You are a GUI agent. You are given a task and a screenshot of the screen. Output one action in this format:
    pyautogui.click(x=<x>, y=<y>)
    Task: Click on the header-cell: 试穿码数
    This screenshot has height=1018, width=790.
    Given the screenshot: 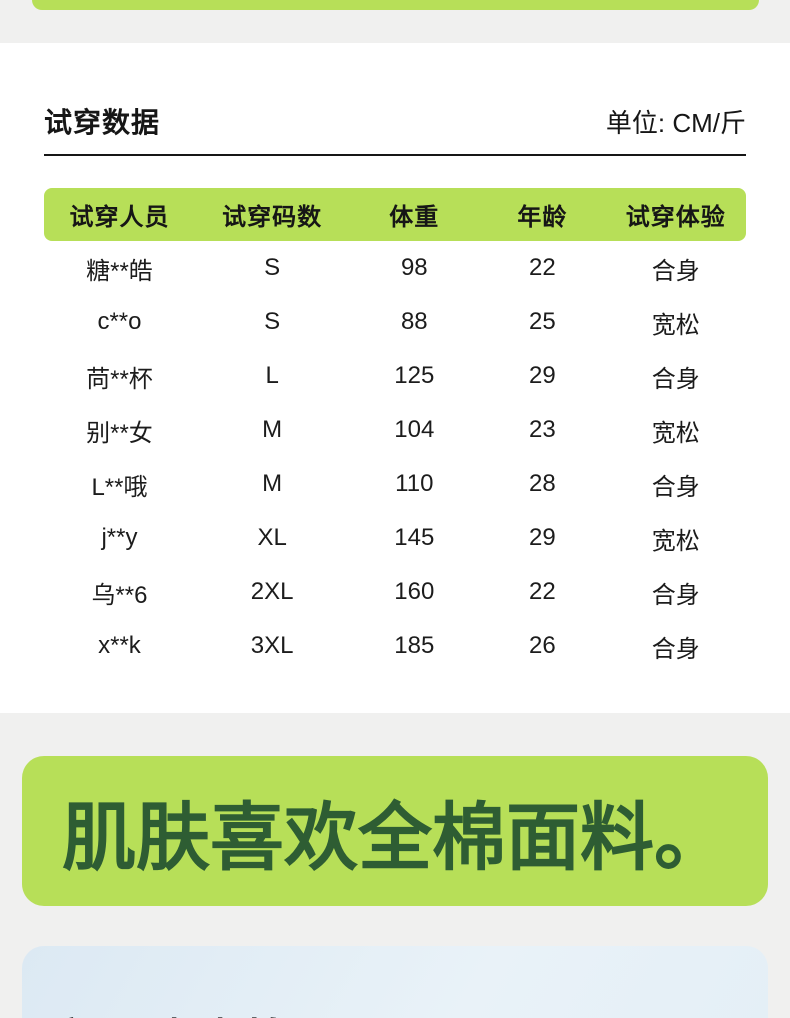 What is the action you would take?
    pyautogui.click(x=272, y=217)
    